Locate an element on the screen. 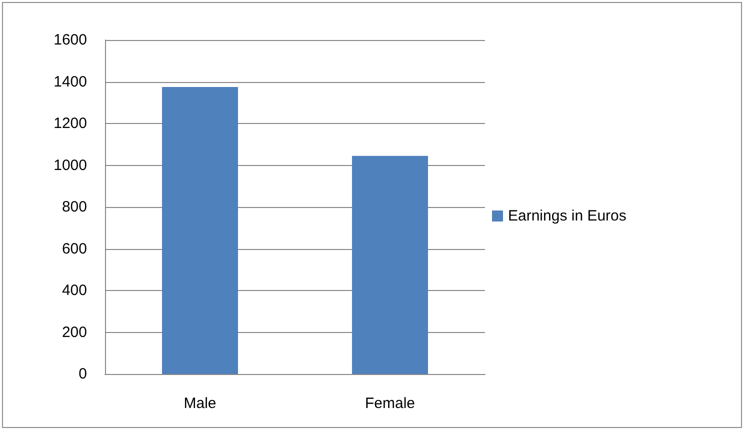 The height and width of the screenshot is (432, 746). x-tick-label: Male is located at coordinates (200, 403).